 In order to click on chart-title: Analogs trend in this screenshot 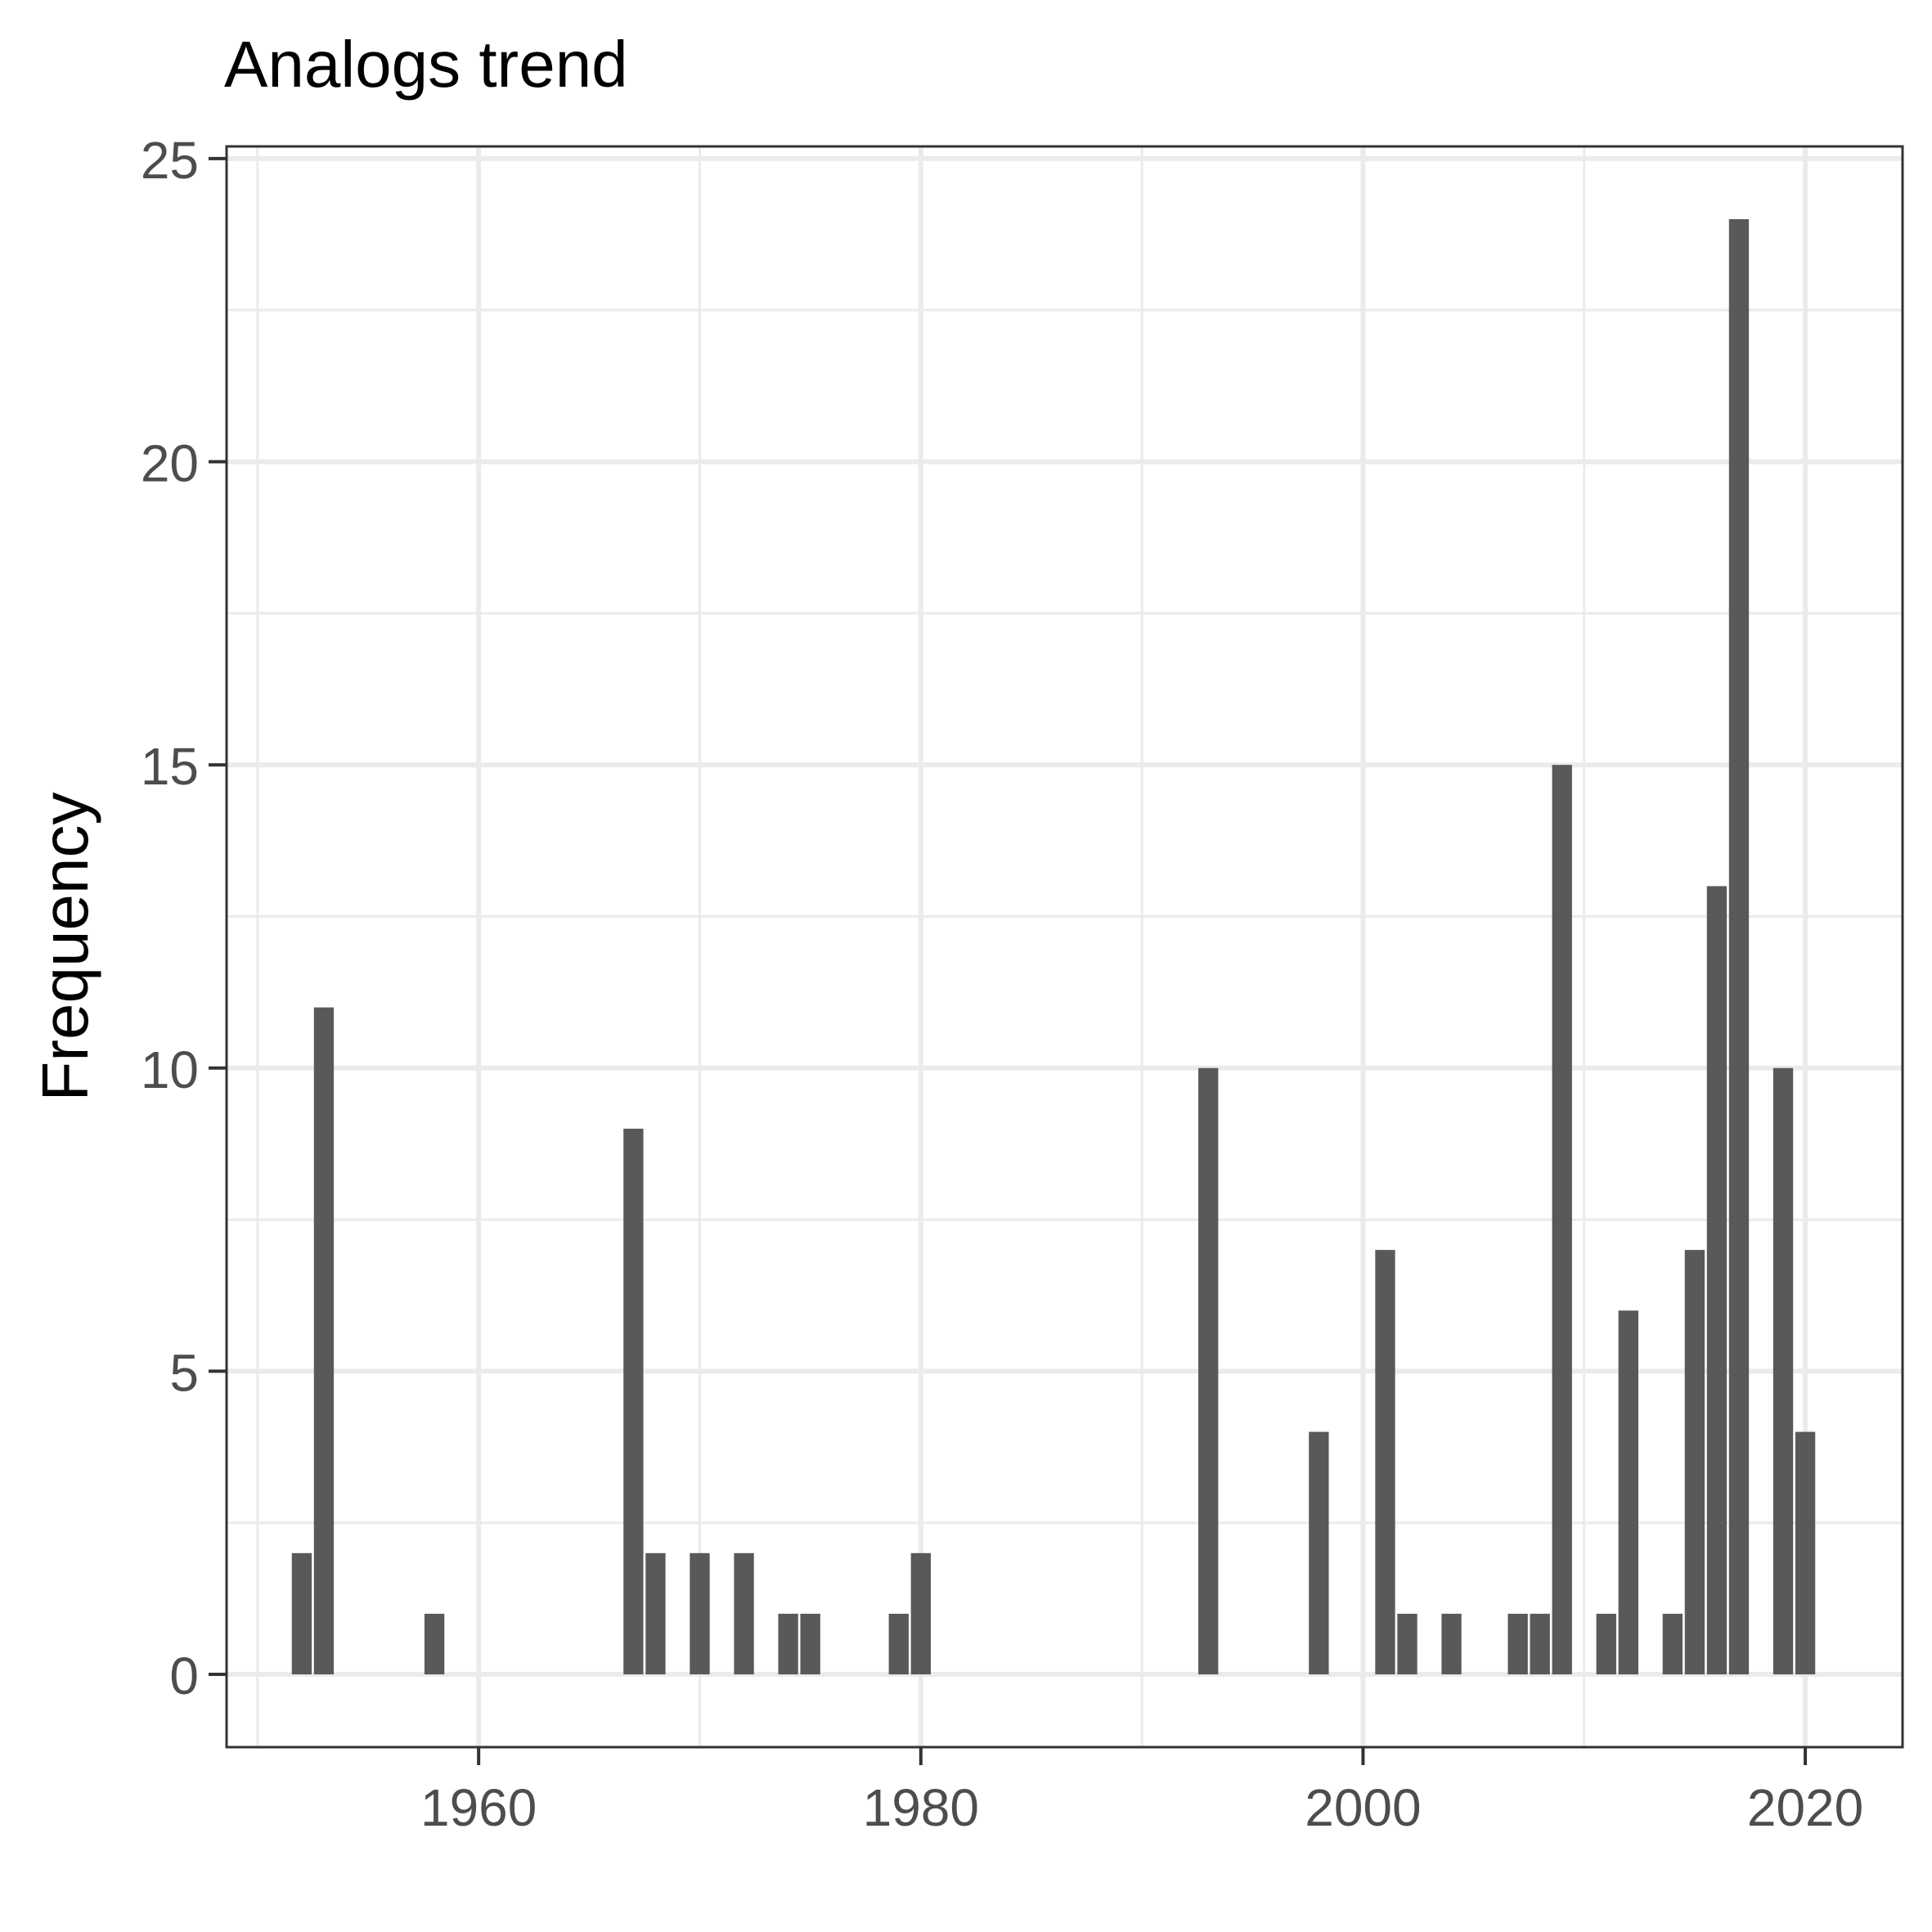, I will do `click(426, 64)`.